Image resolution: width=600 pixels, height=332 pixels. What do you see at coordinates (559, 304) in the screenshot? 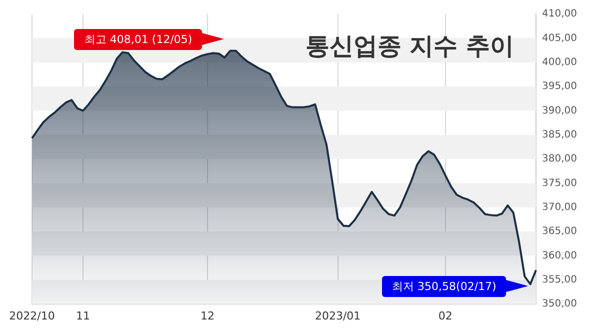
I see `y-tick-label: 350,00` at bounding box center [559, 304].